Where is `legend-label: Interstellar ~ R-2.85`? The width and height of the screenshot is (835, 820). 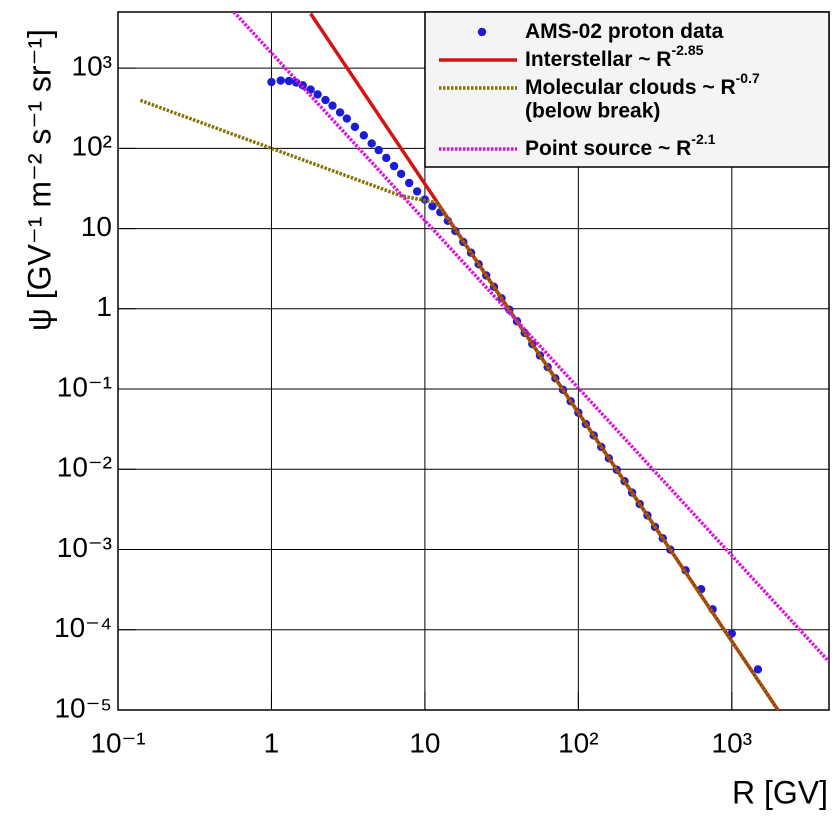 legend-label: Interstellar ~ R-2.85 is located at coordinates (614, 56).